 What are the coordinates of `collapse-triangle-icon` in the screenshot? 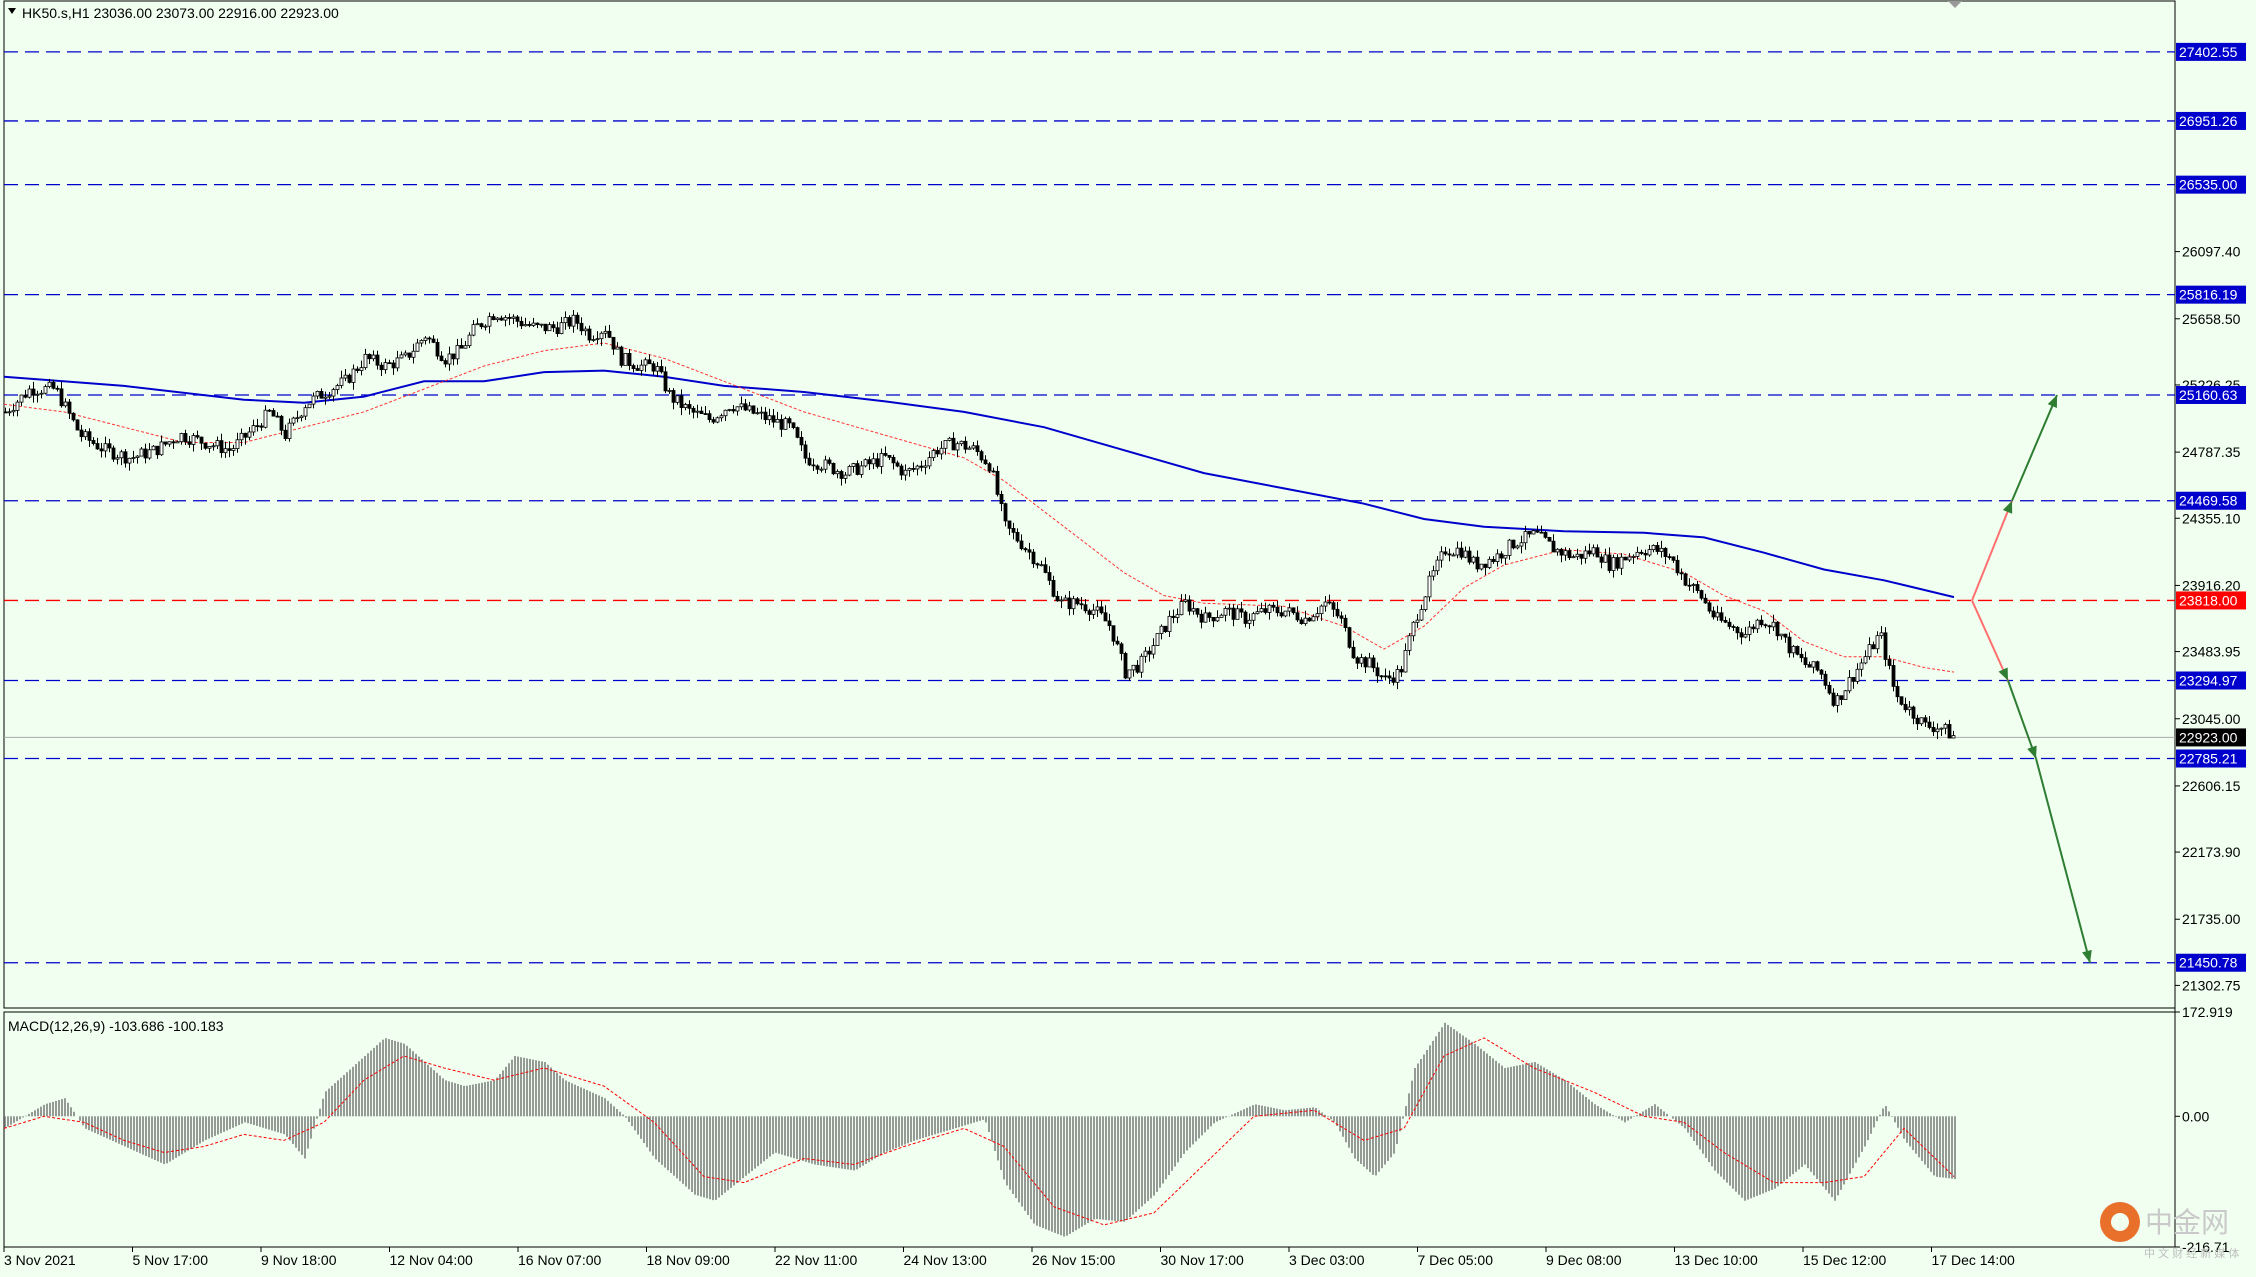 It's located at (12, 11).